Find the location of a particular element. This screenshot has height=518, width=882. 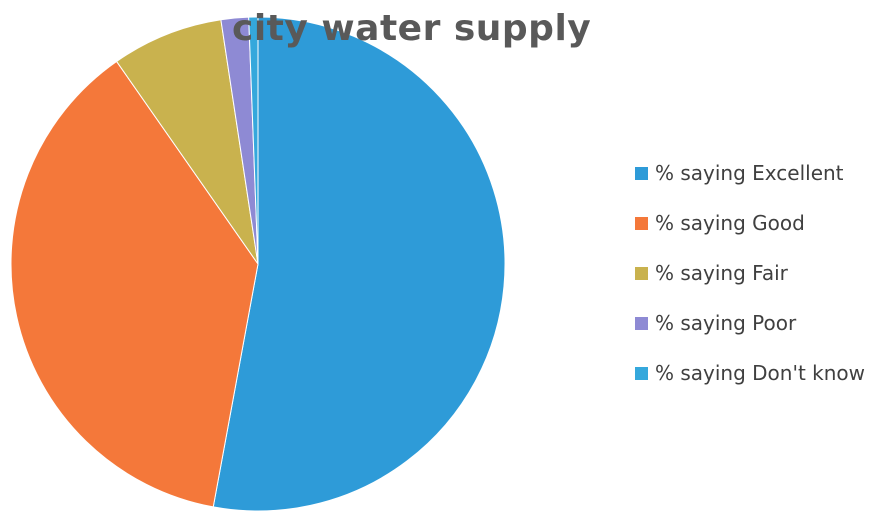

legend-item-1: % saying Excellent is located at coordinates (757, 173).